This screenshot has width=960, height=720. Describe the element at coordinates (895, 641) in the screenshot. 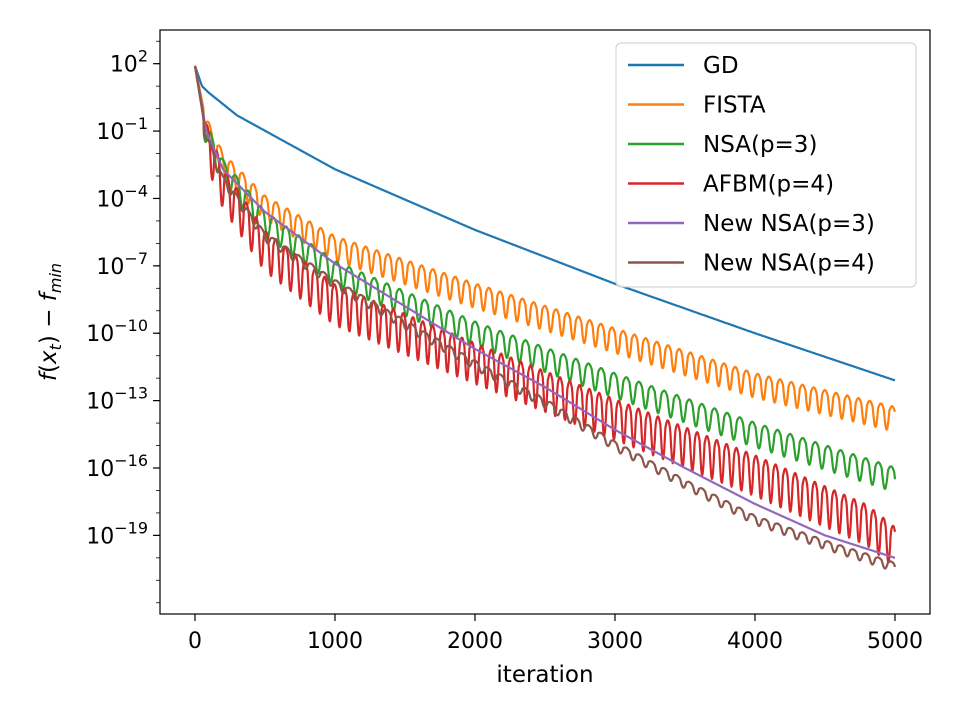

I see `x-tick-label: 5000` at that location.